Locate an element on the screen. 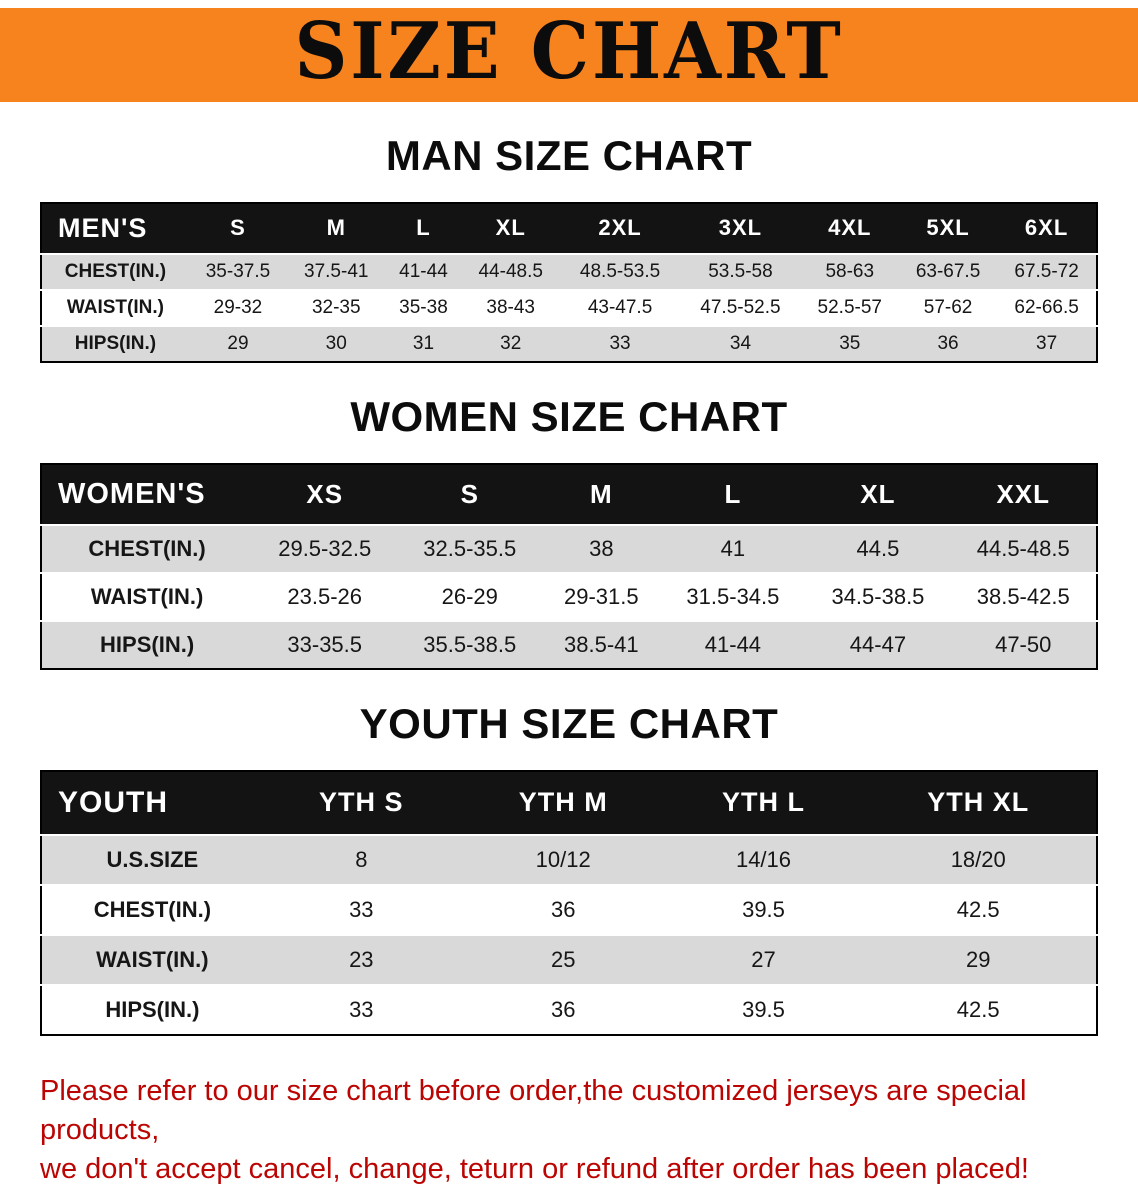  value-cell: 33-35.5 is located at coordinates (325, 644).